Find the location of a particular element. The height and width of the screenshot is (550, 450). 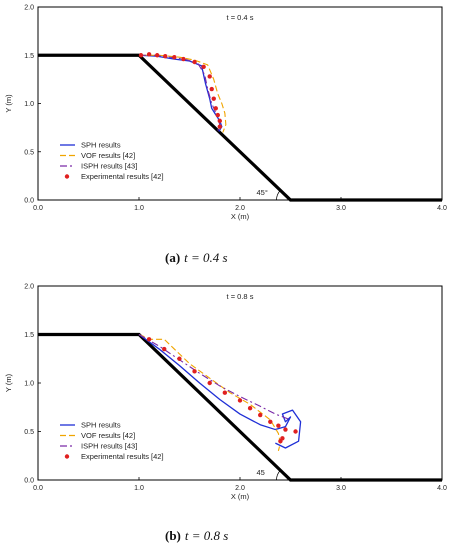

series-line-isph-results is located at coordinates (214, 377).